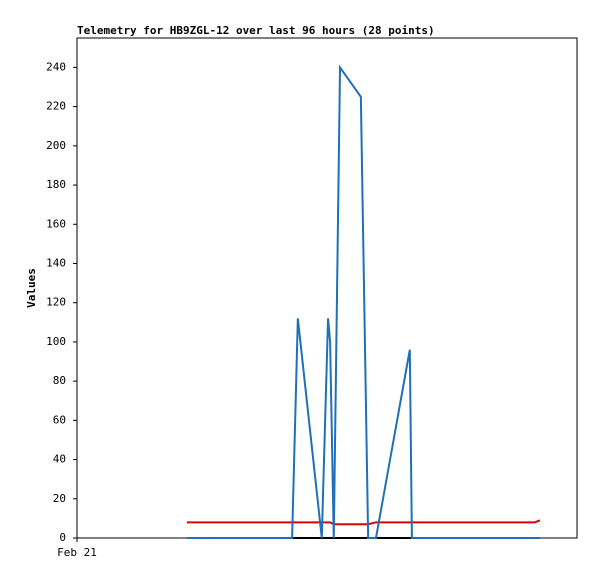  Describe the element at coordinates (56, 302) in the screenshot. I see `y-tick-label: 120` at that location.